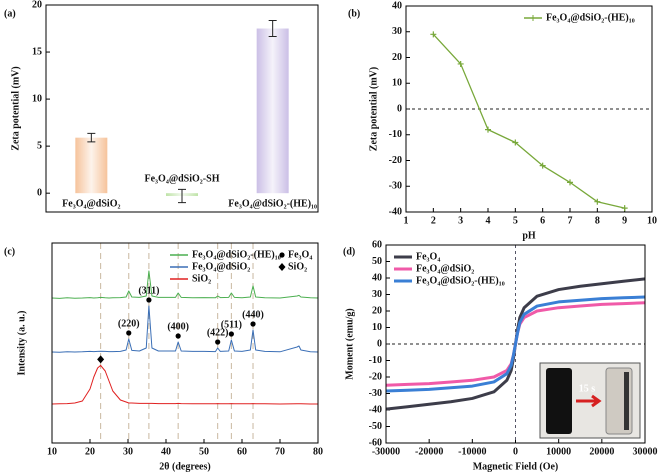  I want to click on x-tick-label: 60, so click(242, 451).